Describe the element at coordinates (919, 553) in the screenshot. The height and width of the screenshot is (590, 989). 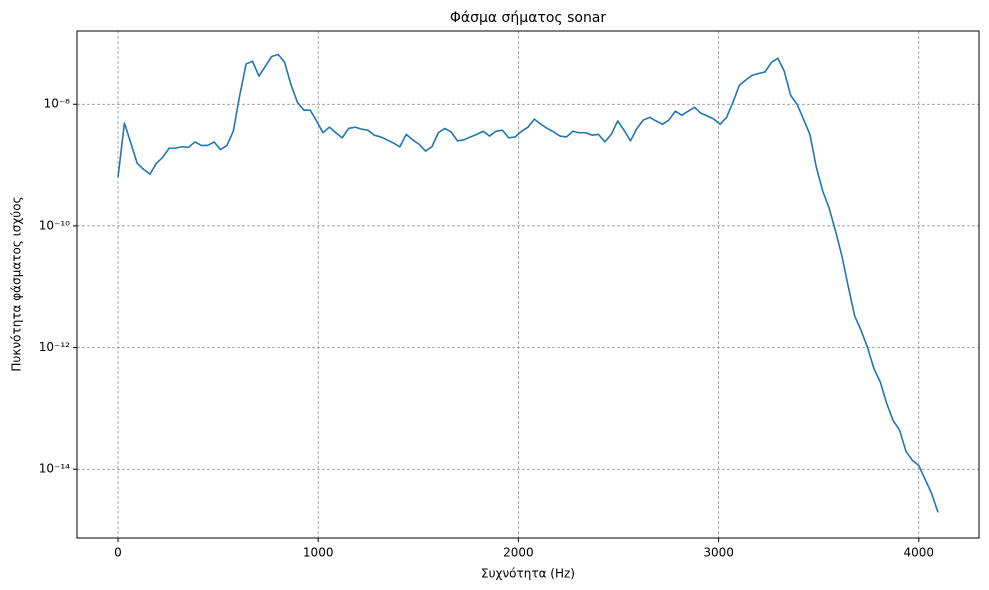
I see `x-tick-label: 4000` at that location.